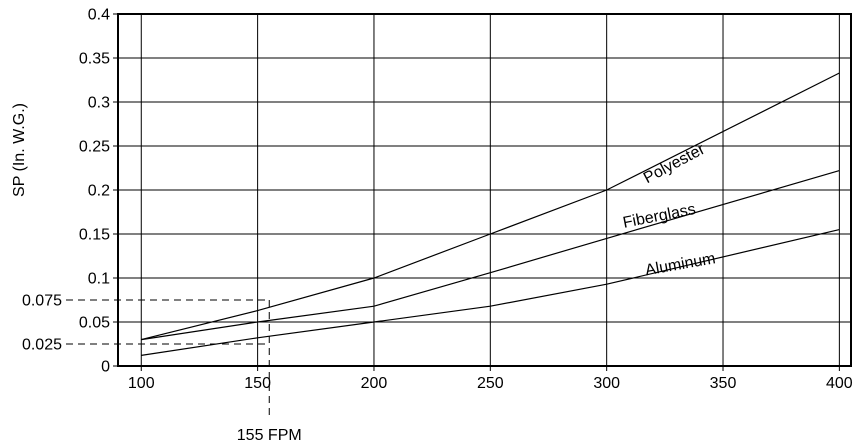 The width and height of the screenshot is (867, 447). I want to click on x-tick-label: 150, so click(257, 383).